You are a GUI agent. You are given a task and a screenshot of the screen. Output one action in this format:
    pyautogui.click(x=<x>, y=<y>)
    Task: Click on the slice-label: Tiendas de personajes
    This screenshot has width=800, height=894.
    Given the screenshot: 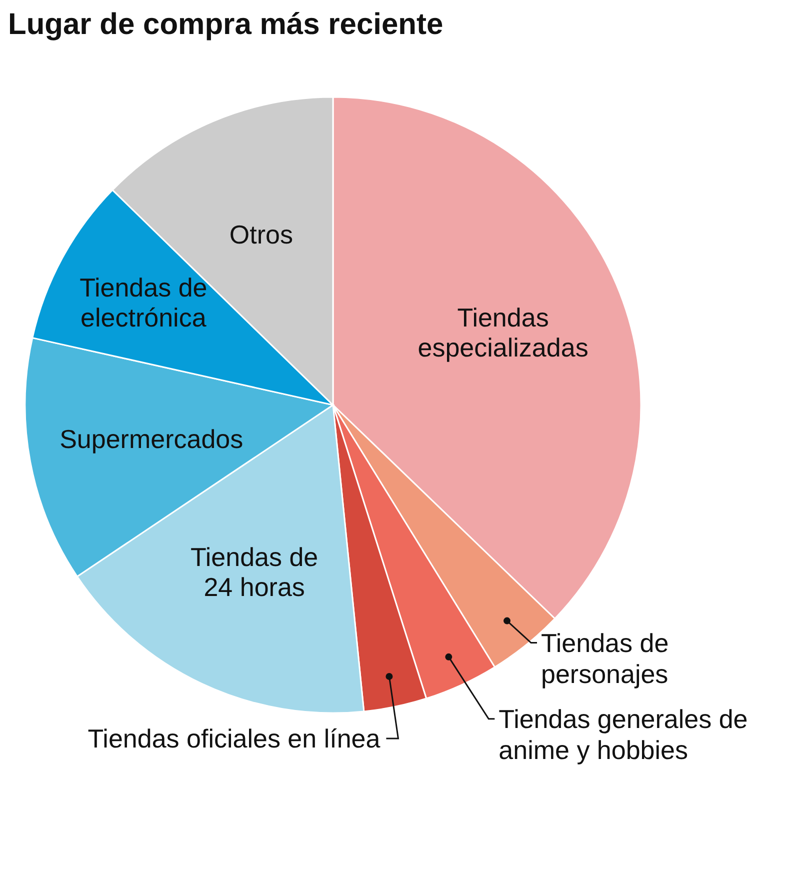 What is the action you would take?
    pyautogui.click(x=604, y=658)
    